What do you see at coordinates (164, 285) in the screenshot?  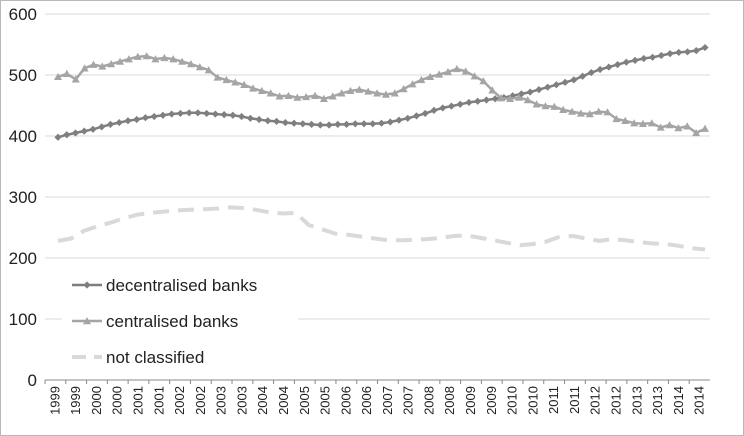 I see `legend-entry: decentralised banks` at bounding box center [164, 285].